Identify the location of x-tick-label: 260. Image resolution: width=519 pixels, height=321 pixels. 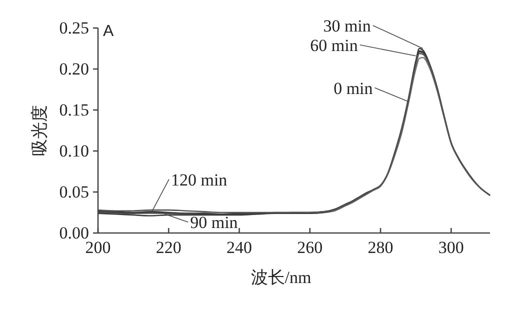
(310, 248).